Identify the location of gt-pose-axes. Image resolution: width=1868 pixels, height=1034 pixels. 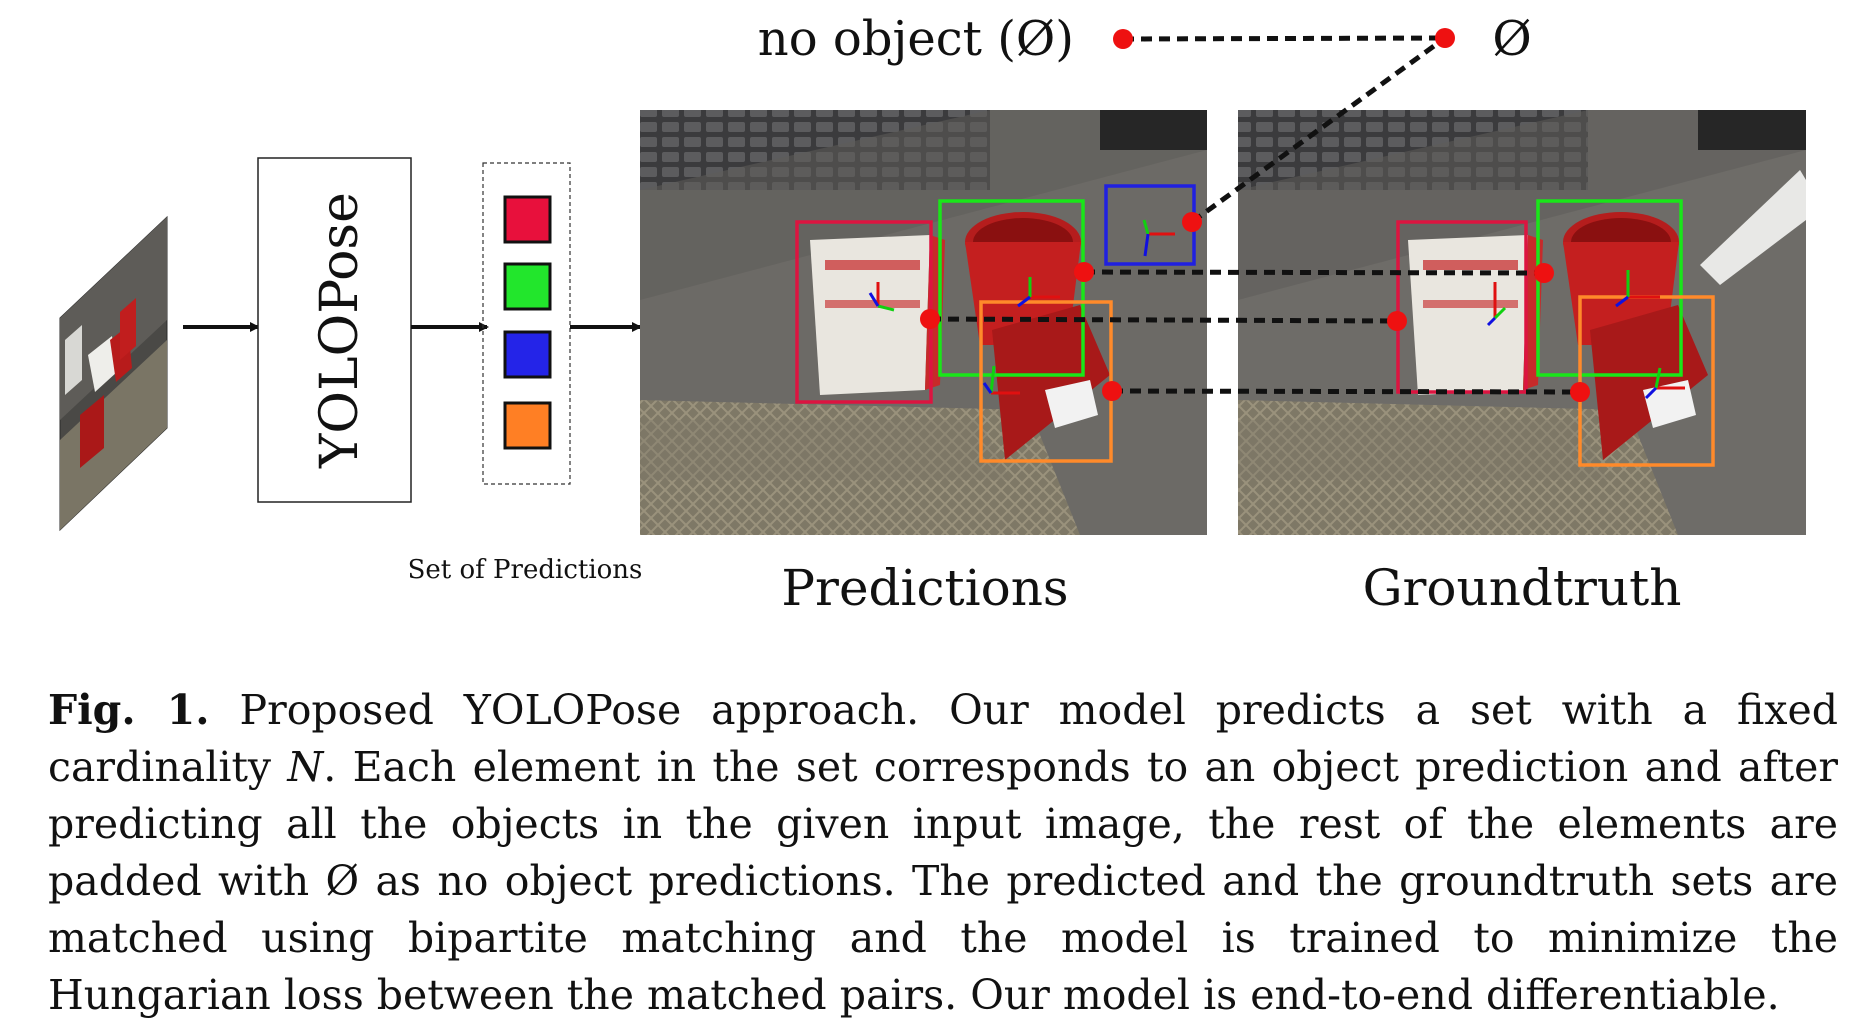
(1585, 335).